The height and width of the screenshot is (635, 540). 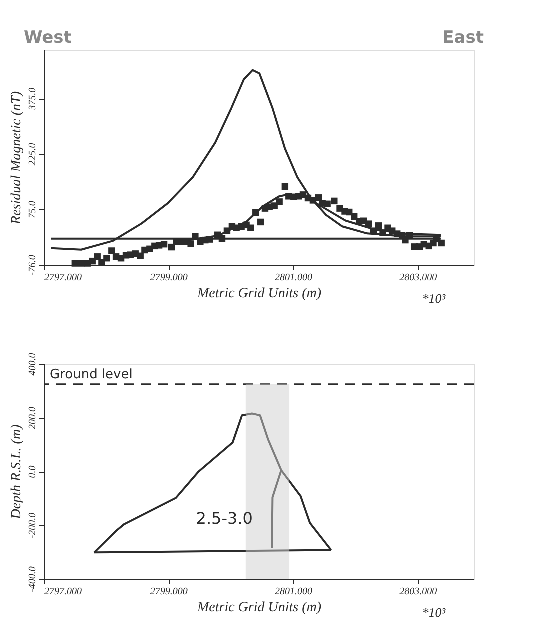 What do you see at coordinates (33, 364) in the screenshot?
I see `y-tick-label: 400.0` at bounding box center [33, 364].